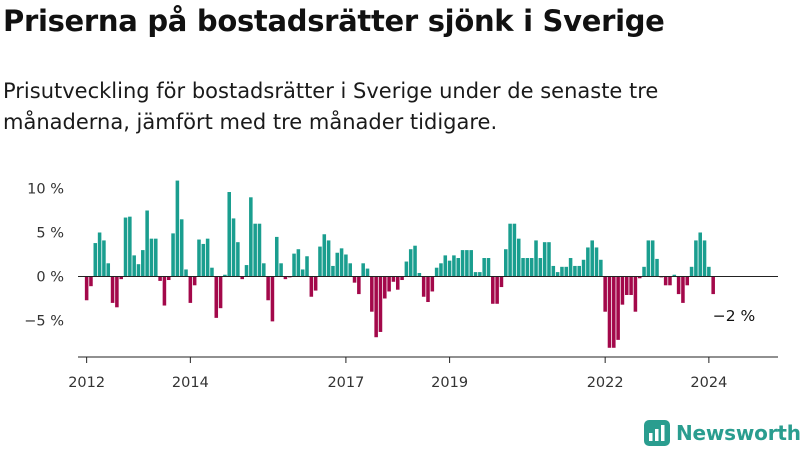  Describe the element at coordinates (734, 316) in the screenshot. I see `last-value-label: −2 %` at that location.